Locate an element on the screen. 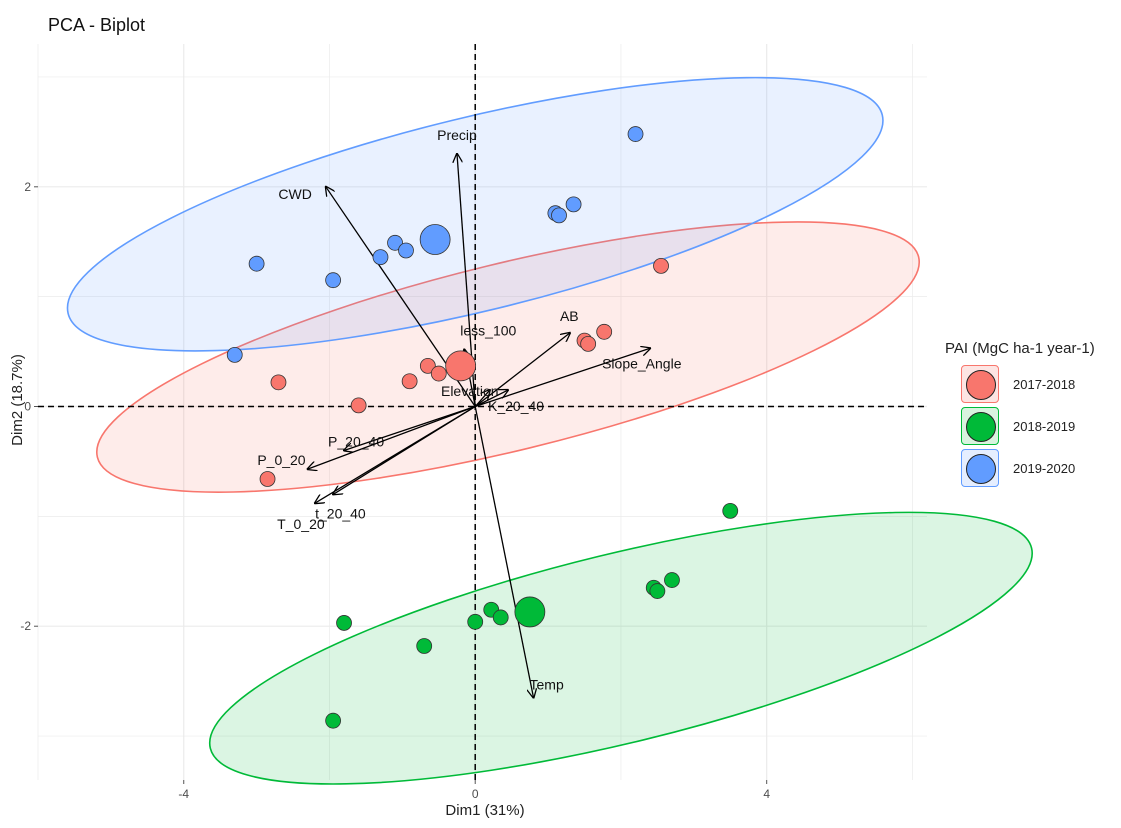  legend-item-2019-2020: 2019-2020 is located at coordinates (1020, 468).